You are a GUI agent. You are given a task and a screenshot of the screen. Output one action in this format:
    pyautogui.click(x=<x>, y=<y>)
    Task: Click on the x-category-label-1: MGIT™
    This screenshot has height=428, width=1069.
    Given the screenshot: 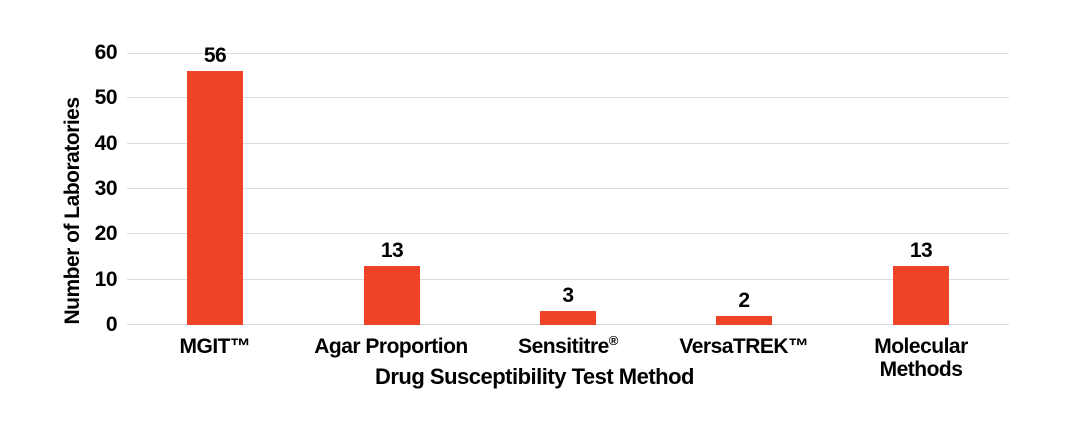 What is the action you would take?
    pyautogui.click(x=215, y=346)
    